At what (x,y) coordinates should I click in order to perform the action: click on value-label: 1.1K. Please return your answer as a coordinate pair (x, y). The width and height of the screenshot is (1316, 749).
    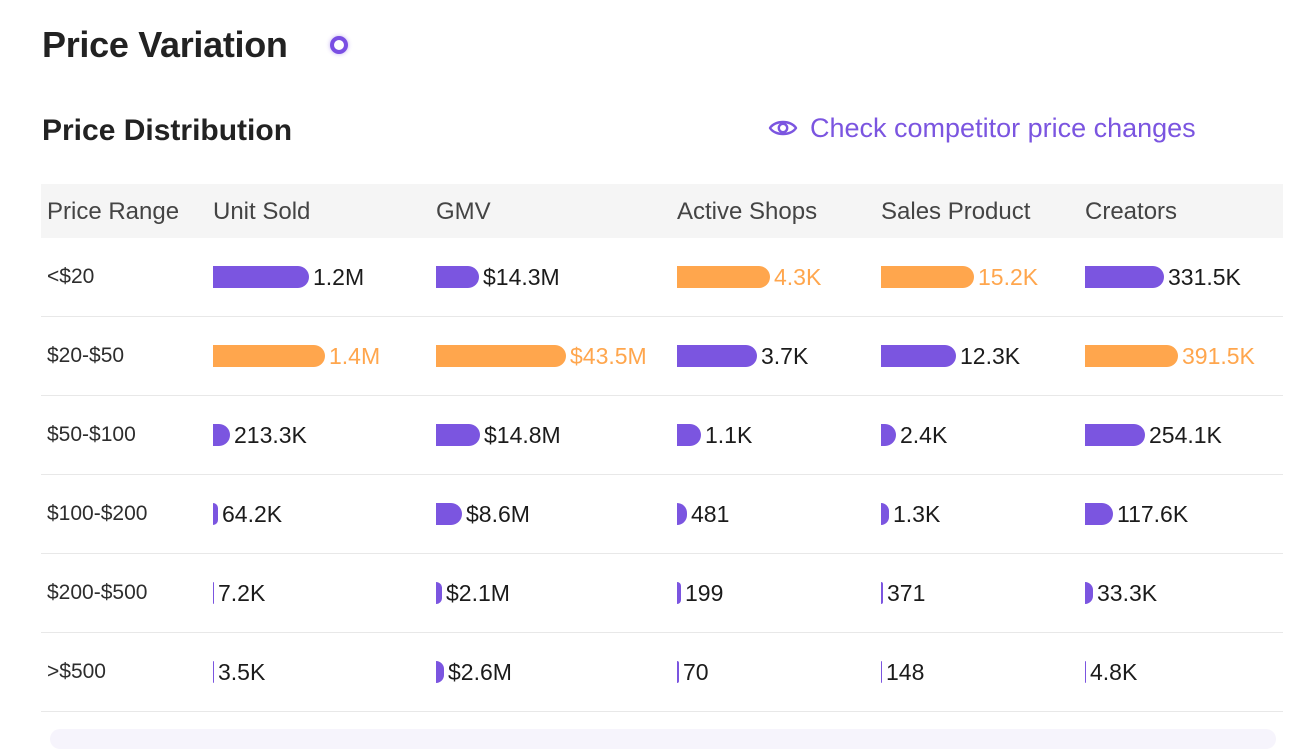
    Looking at the image, I should click on (729, 434).